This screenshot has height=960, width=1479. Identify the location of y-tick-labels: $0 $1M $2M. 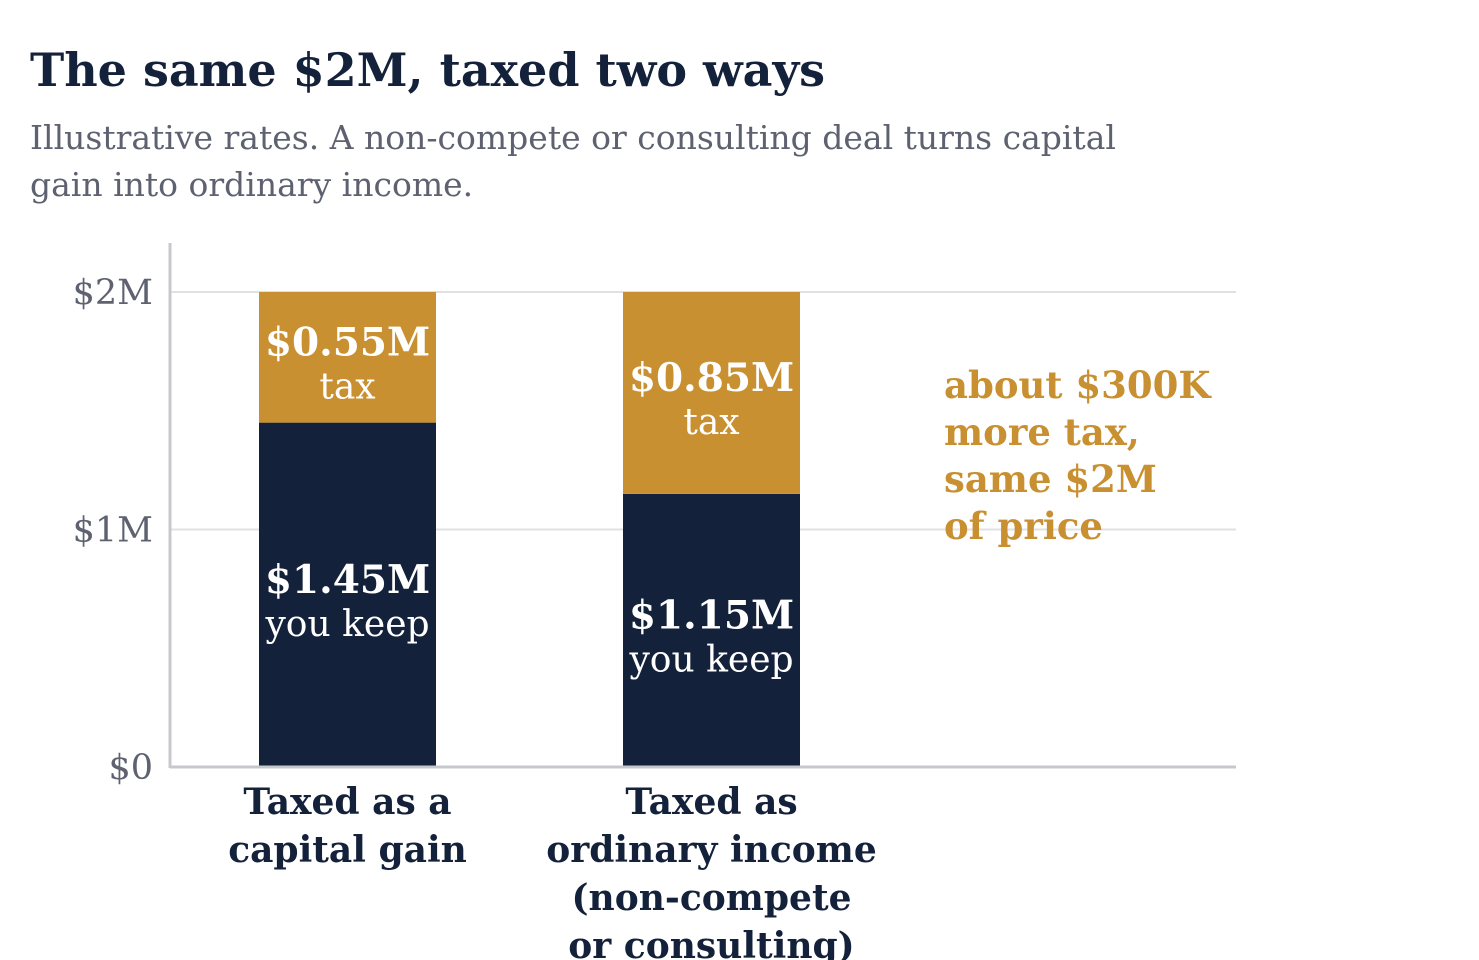
(113, 530).